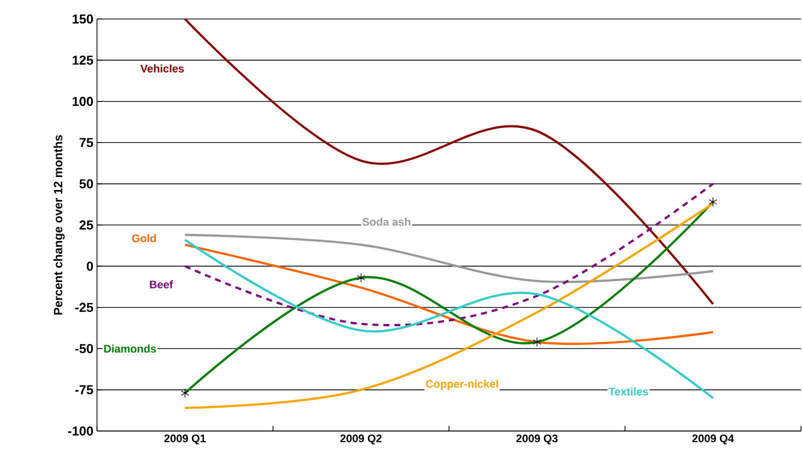 The image size is (803, 457). What do you see at coordinates (59, 225) in the screenshot?
I see `y-axis-title: Percent change over 12 months` at bounding box center [59, 225].